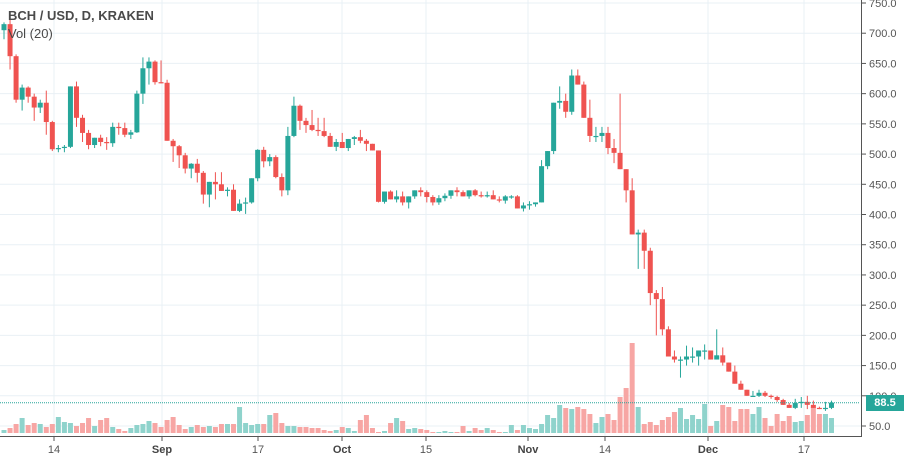 Image resolution: width=906 pixels, height=459 pixels. I want to click on last-price-tag: 88.5, so click(885, 402).